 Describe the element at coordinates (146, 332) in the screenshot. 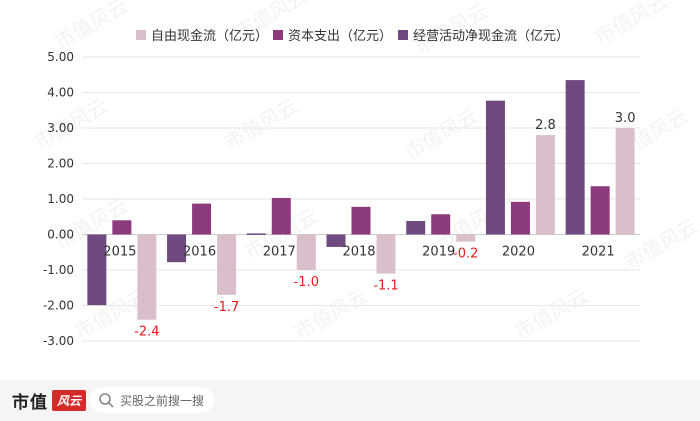

I see `data-label: -2.4` at that location.